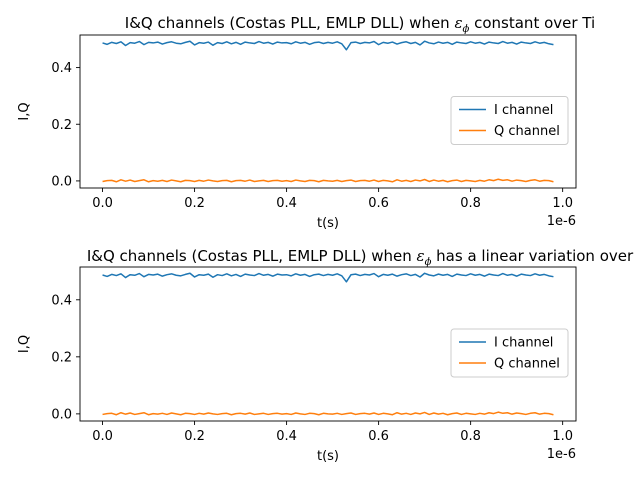 The image size is (640, 480). What do you see at coordinates (532, 23) in the screenshot?
I see `title-suffix: constant over Ti` at bounding box center [532, 23].